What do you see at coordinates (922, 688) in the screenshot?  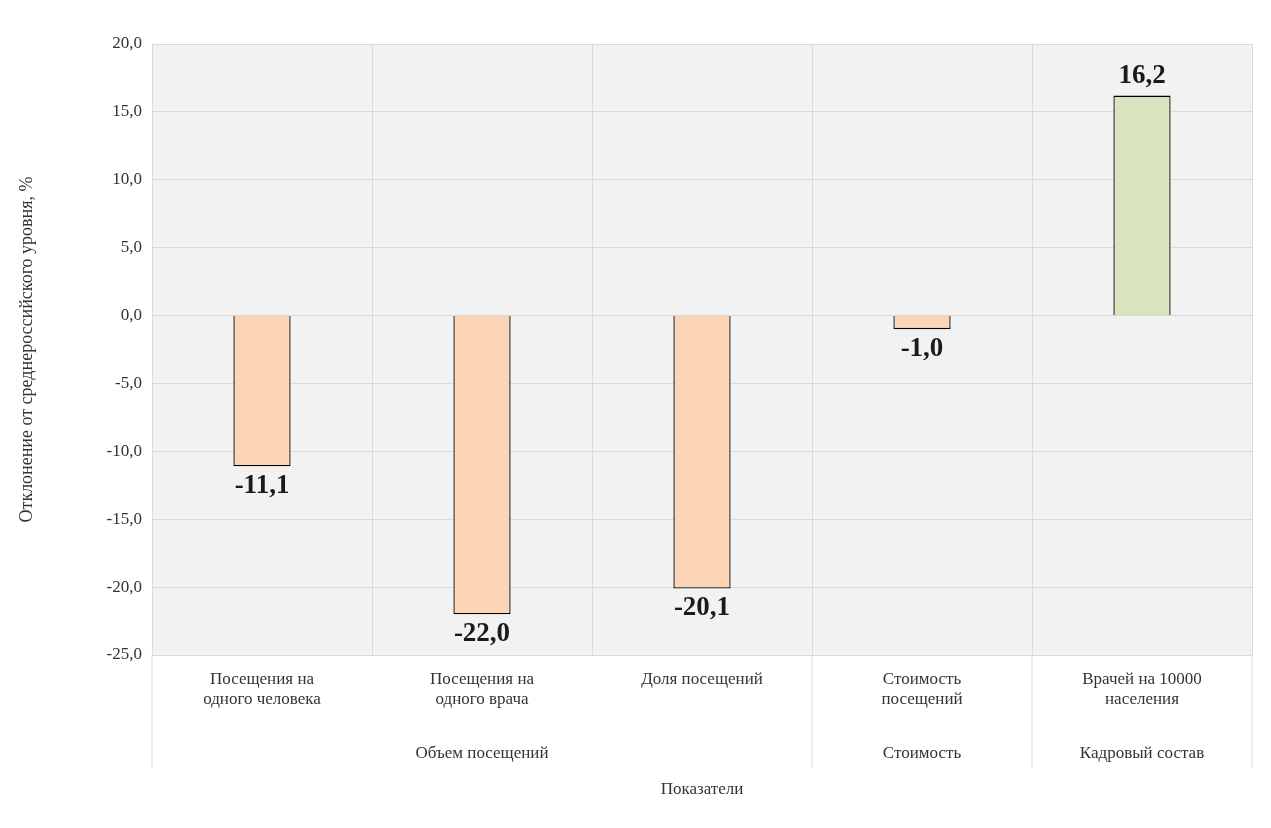 I see `x-tick-label: Стоимость посещений` at bounding box center [922, 688].